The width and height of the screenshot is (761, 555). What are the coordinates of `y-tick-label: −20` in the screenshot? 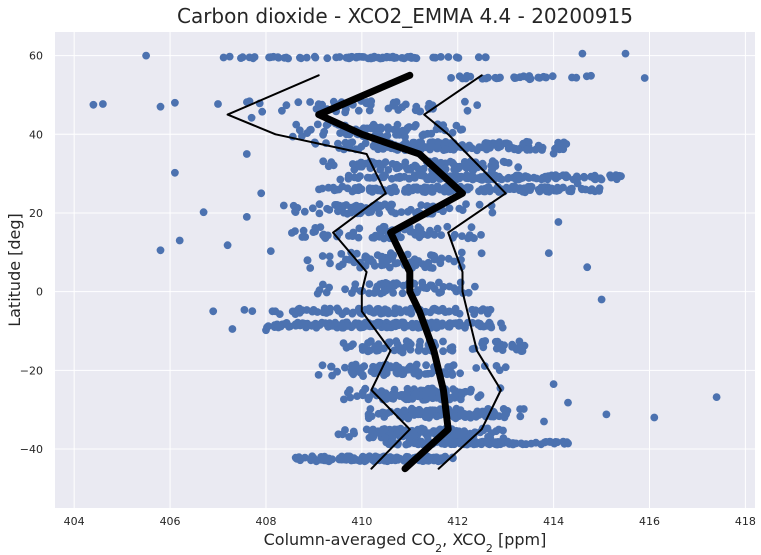 It's located at (31, 370).